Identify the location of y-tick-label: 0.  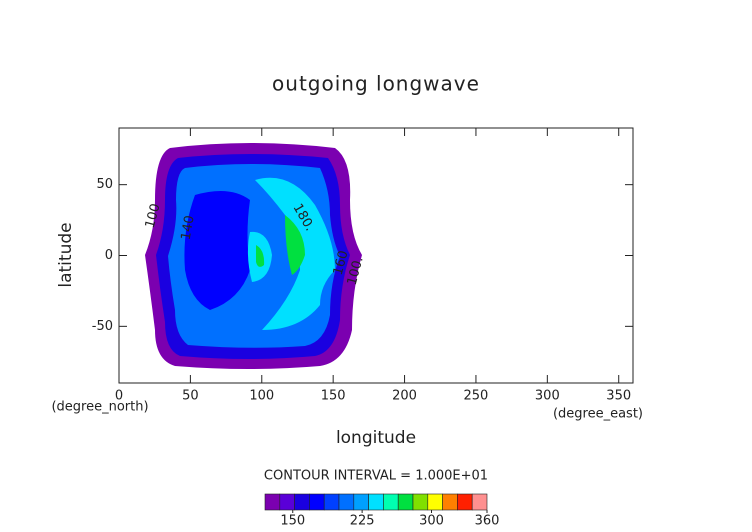
(109, 255).